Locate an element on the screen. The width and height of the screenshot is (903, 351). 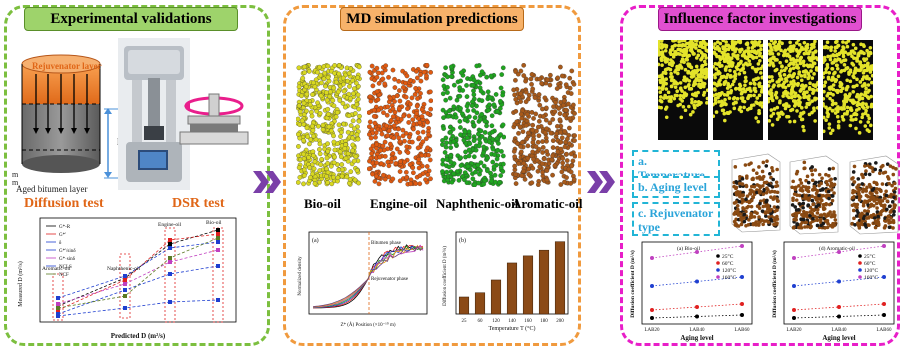
y-axis-label: Diffusion coefficient D (m²/s) is located at coordinates (632, 284).